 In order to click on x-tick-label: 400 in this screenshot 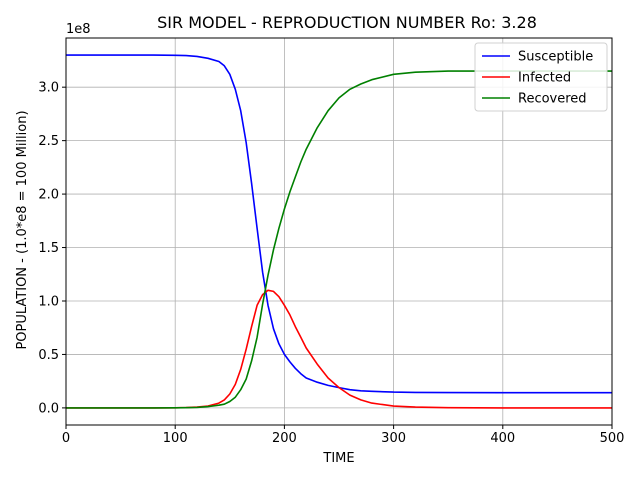, I will do `click(502, 438)`.